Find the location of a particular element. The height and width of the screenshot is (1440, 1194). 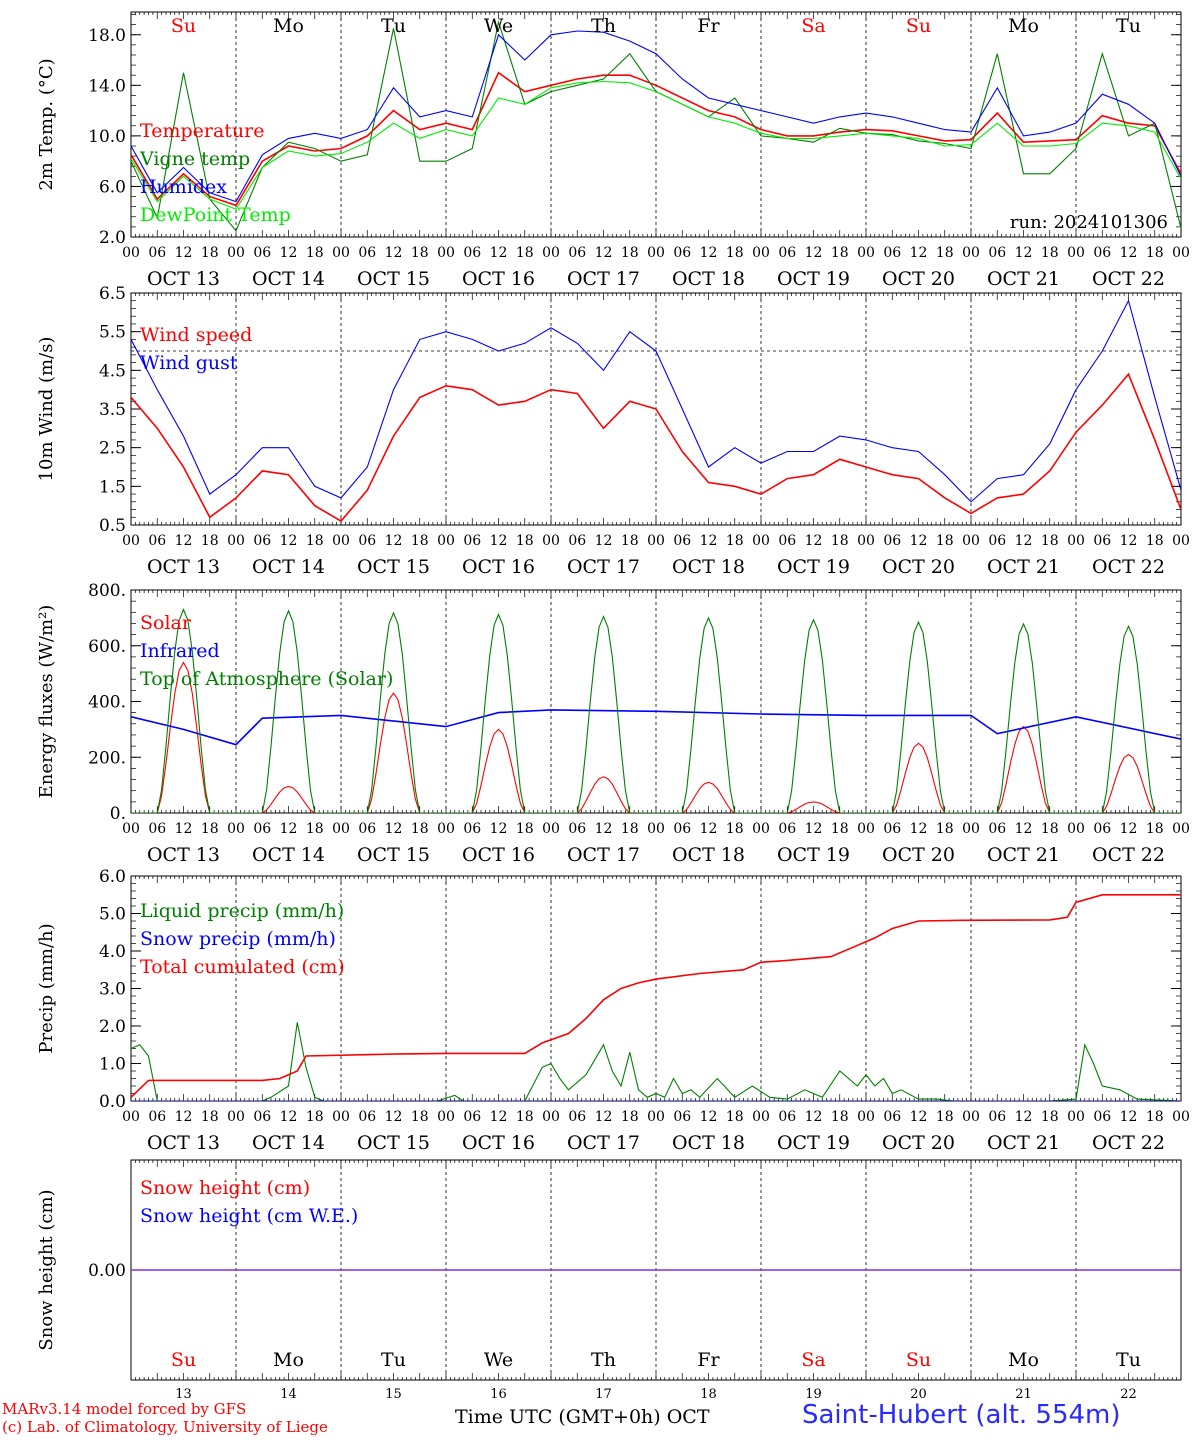

date-label: OCT 14 is located at coordinates (288, 279).